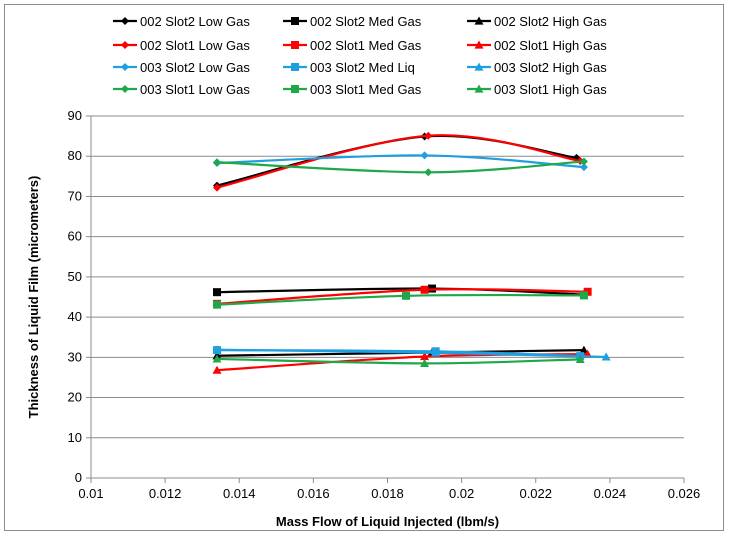  Describe the element at coordinates (75, 437) in the screenshot. I see `y-tick-label: 10` at that location.